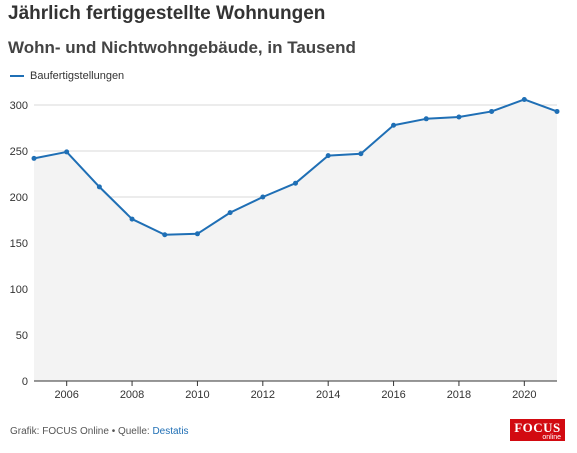 The height and width of the screenshot is (453, 577). I want to click on y-tick-label: 300, so click(19, 106).